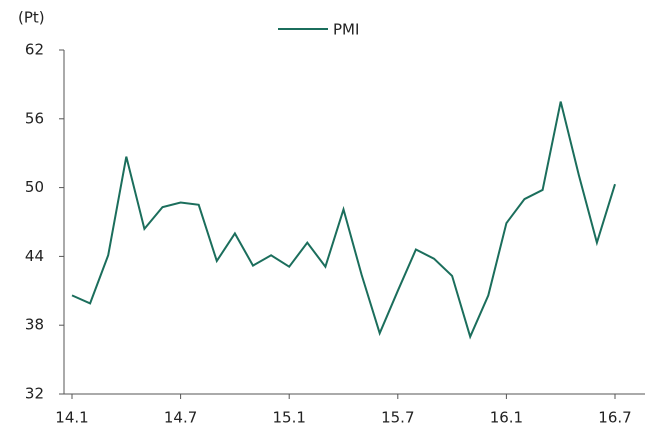 The width and height of the screenshot is (645, 424). What do you see at coordinates (614, 416) in the screenshot?
I see `x-tick-label: 16.7` at bounding box center [614, 416].